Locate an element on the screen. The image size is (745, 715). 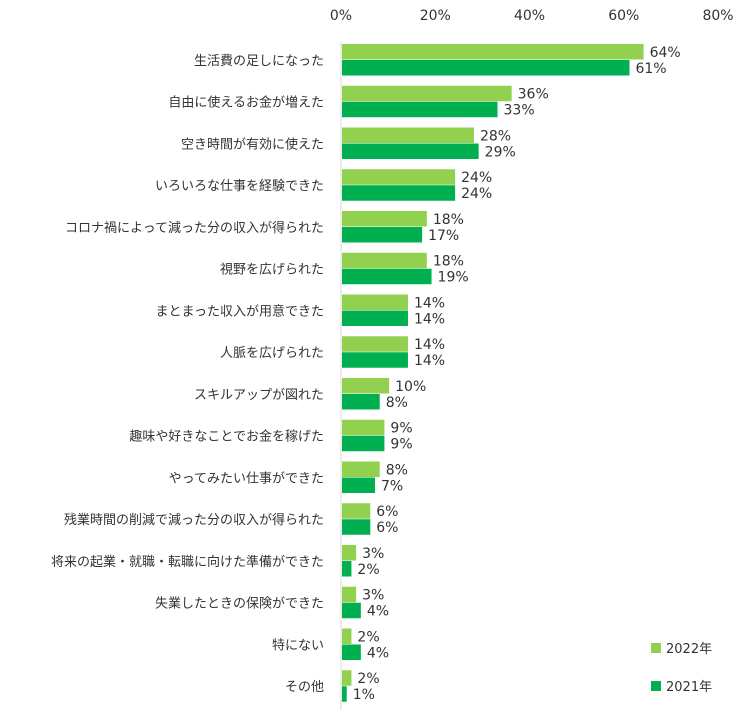
data-label: 1% is located at coordinates (364, 695).